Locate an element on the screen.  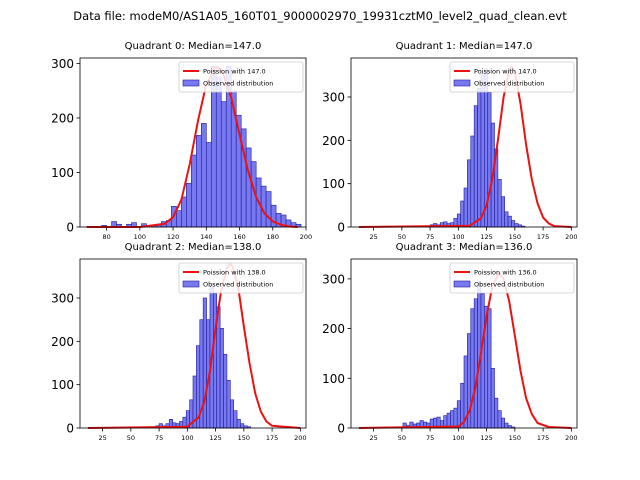
legend-entry-poisson: Poission with 136.0 is located at coordinates (505, 273).